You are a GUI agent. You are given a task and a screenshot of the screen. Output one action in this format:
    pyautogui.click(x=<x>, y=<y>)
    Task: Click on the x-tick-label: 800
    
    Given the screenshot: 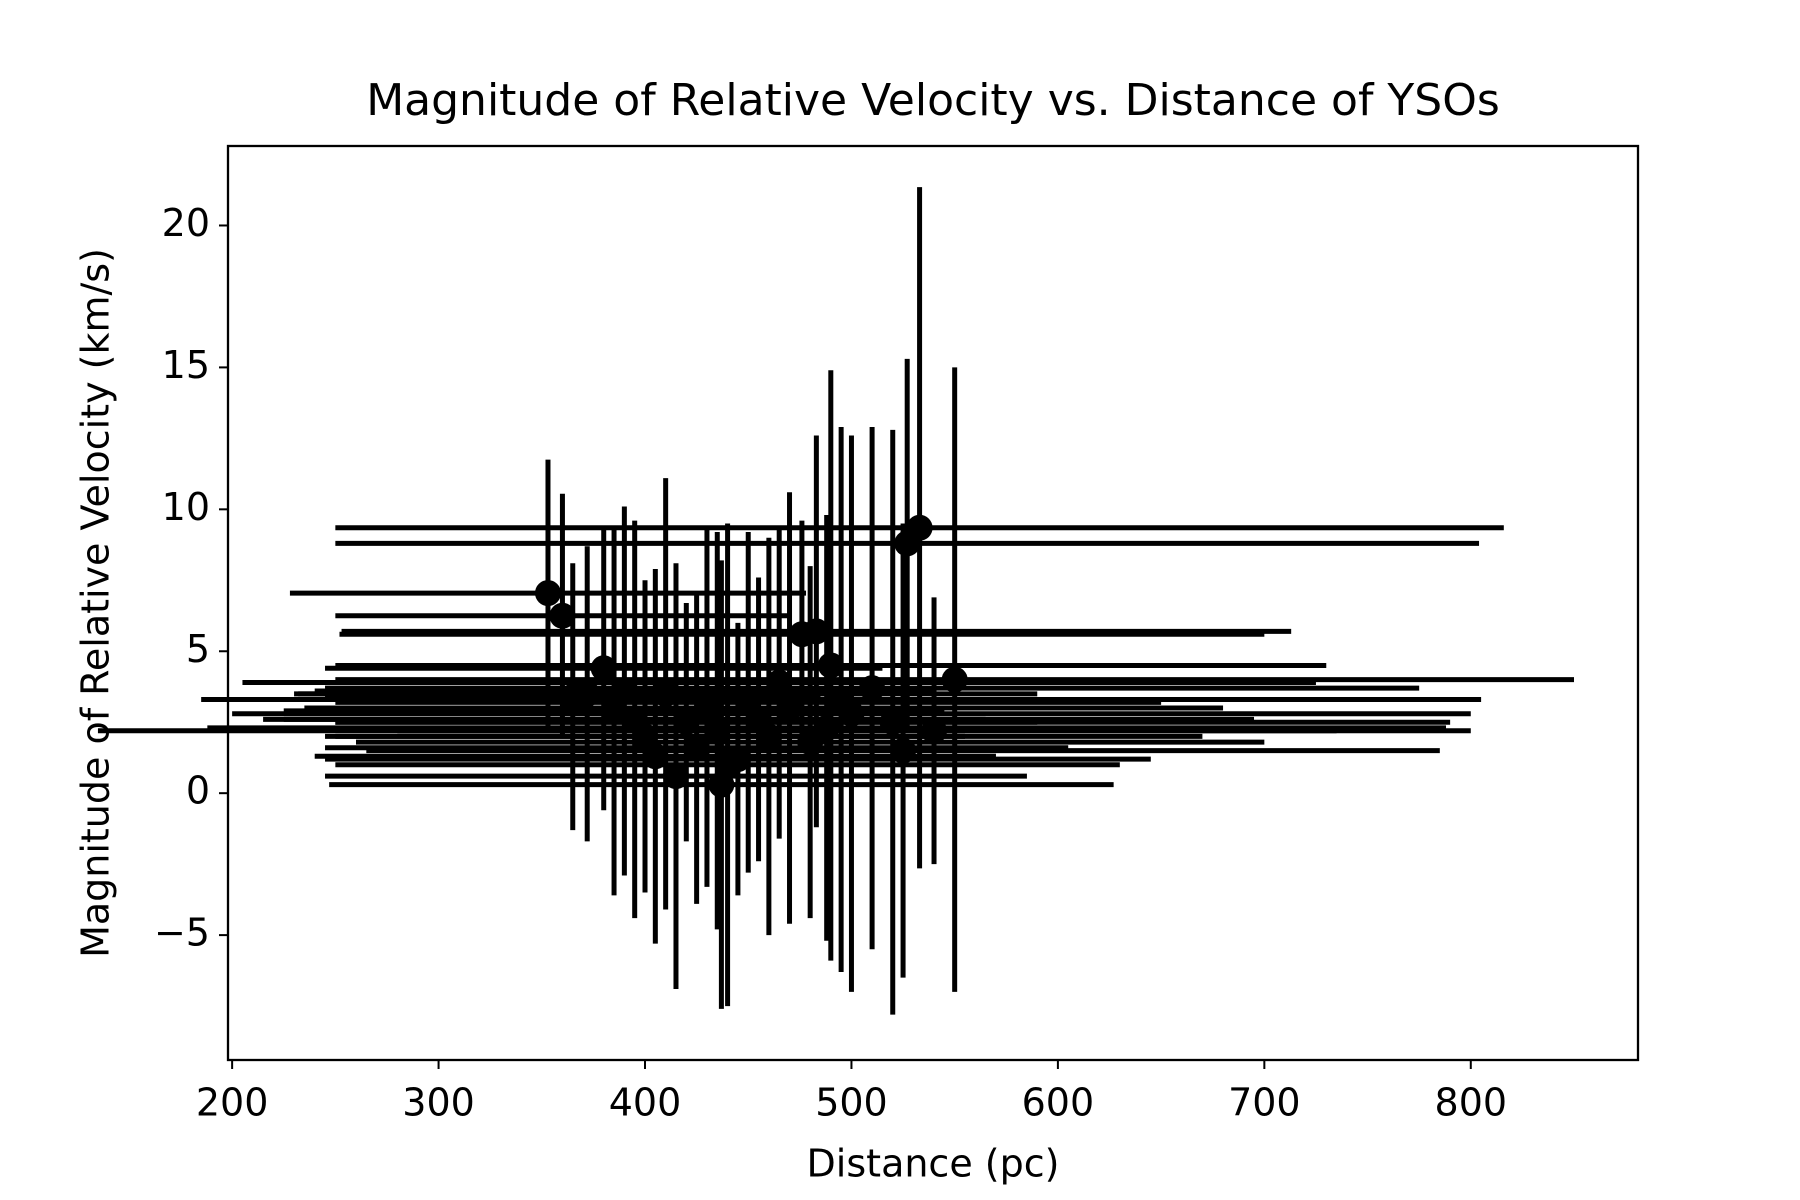 What is the action you would take?
    pyautogui.click(x=1471, y=1103)
    